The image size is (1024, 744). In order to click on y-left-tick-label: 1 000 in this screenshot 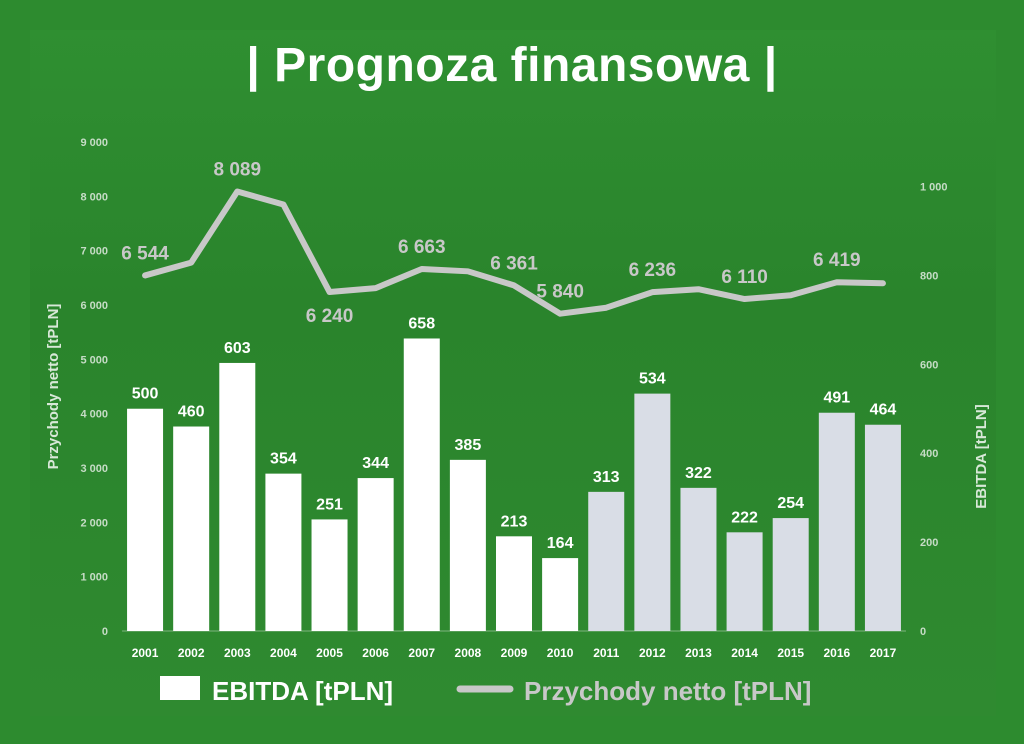, I will do `click(94, 578)`.